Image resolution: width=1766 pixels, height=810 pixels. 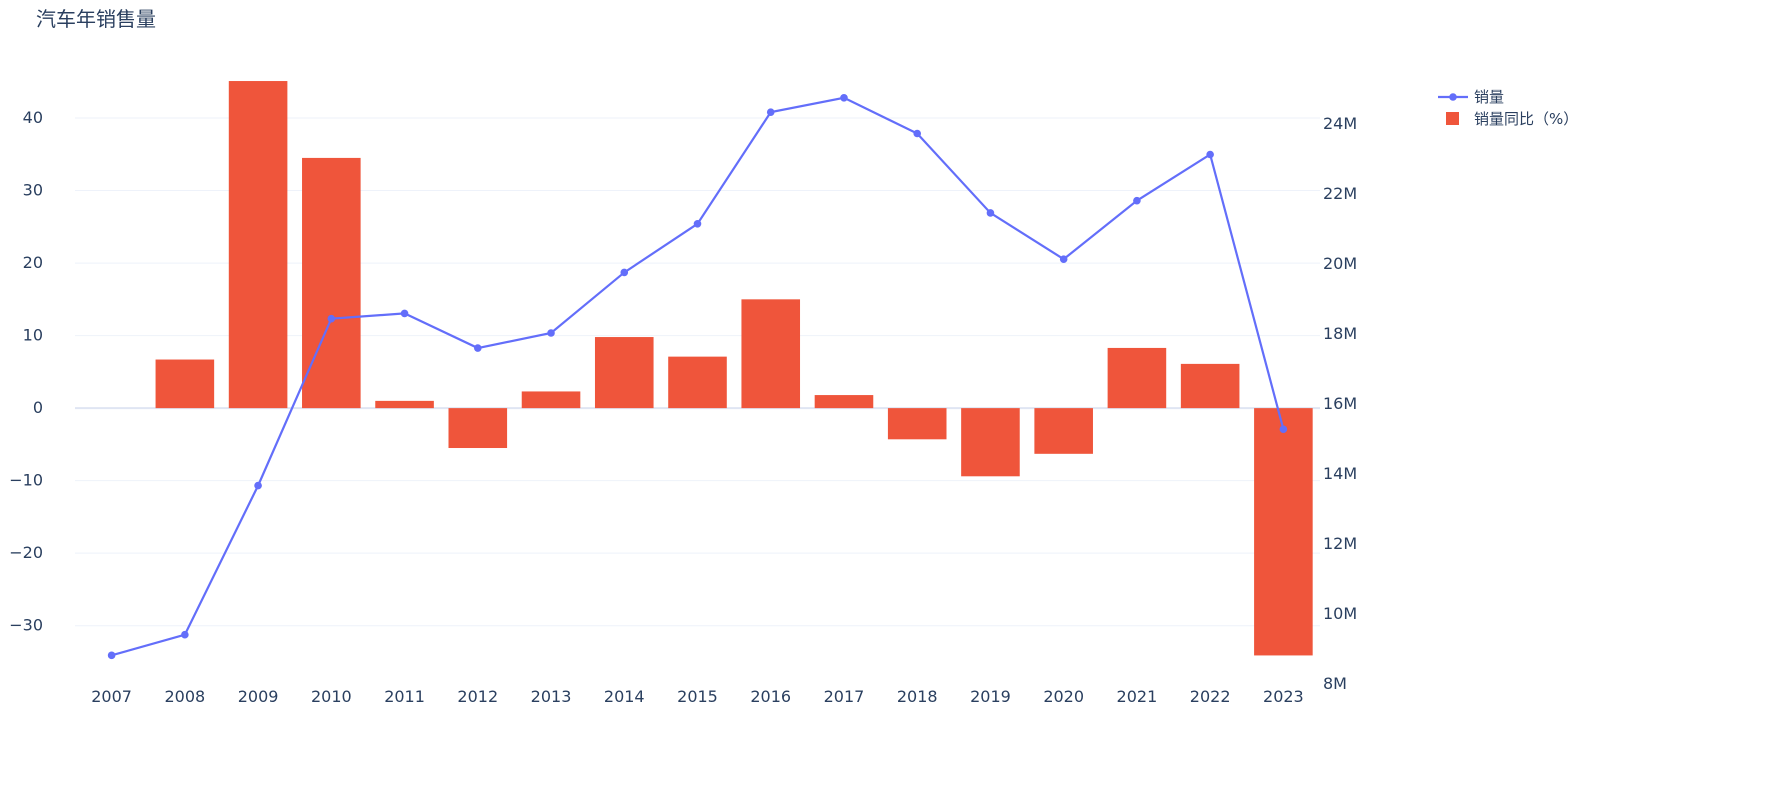 What do you see at coordinates (1340, 543) in the screenshot?
I see `y2-tick-label: 12M` at bounding box center [1340, 543].